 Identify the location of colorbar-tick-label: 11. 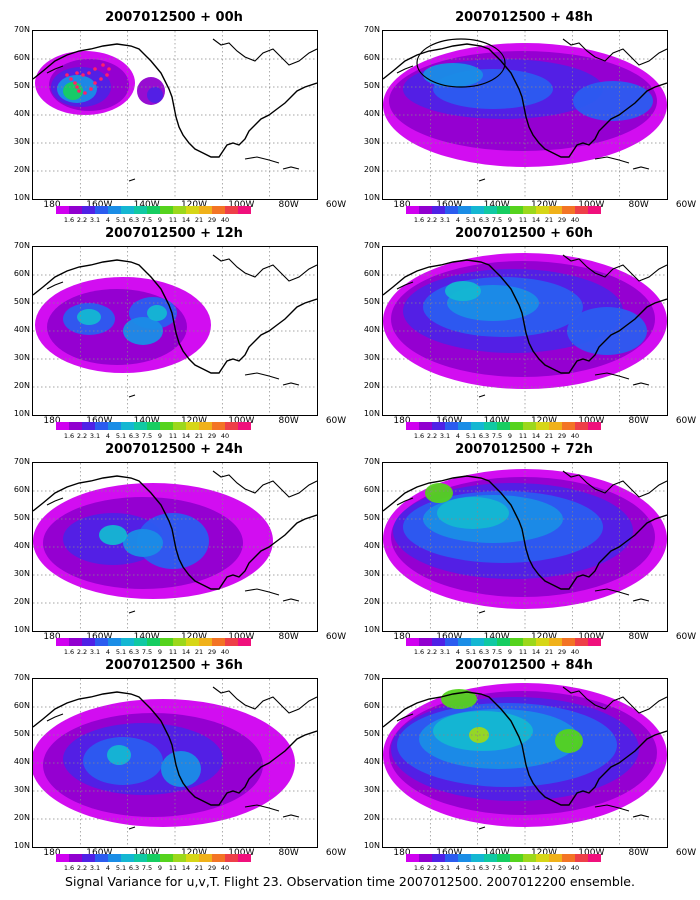
(523, 652).